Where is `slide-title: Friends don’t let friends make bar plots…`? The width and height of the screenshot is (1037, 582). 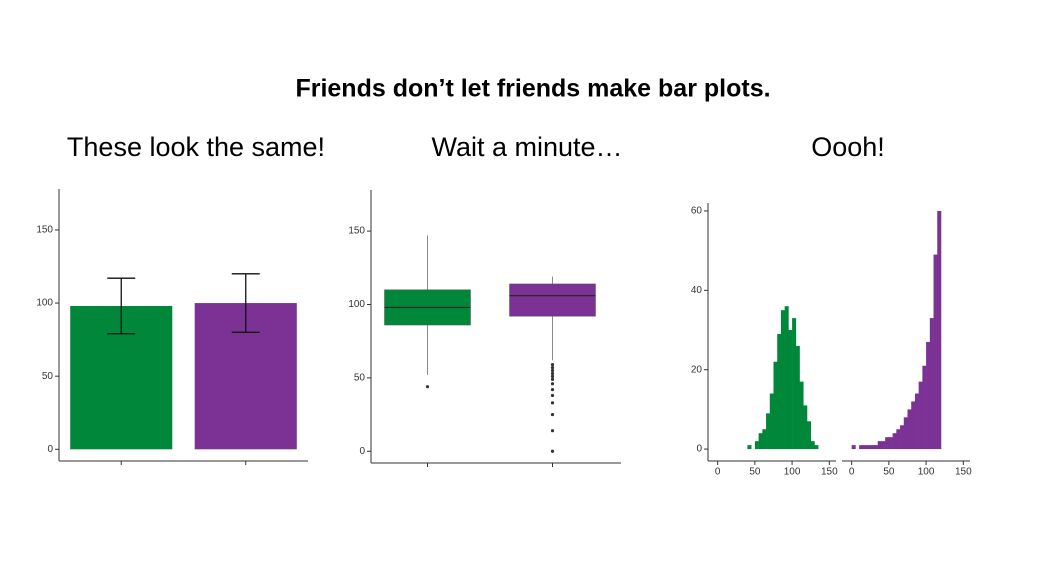 slide-title: Friends don’t let friends make bar plots… is located at coordinates (532, 89).